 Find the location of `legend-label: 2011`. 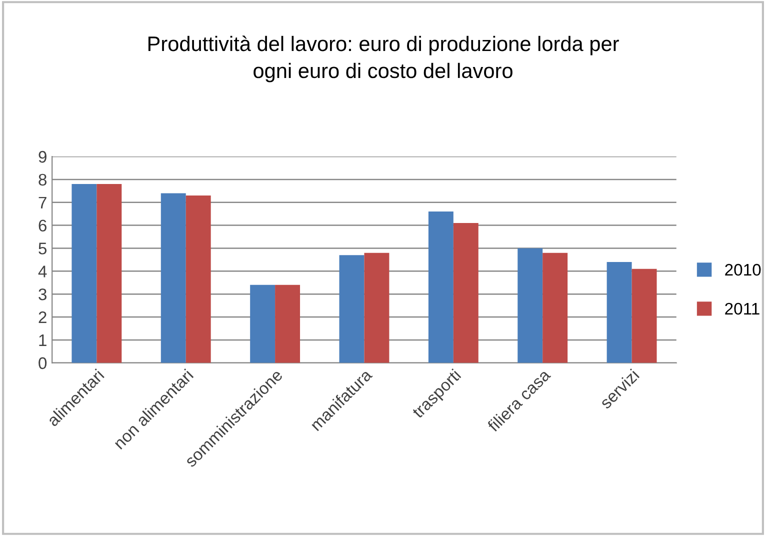

legend-label: 2011 is located at coordinates (742, 308).